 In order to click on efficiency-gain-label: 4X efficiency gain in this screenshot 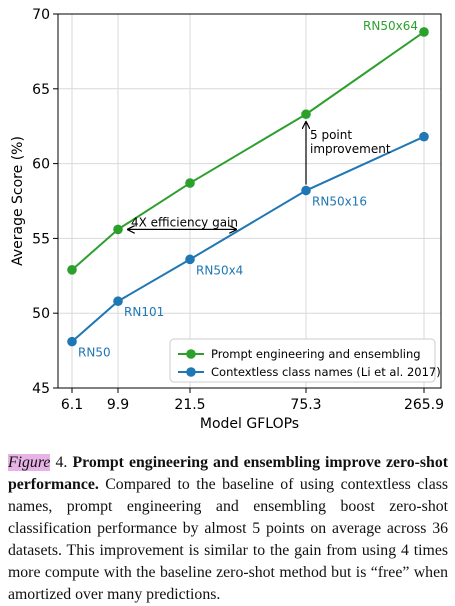, I will do `click(184, 222)`.